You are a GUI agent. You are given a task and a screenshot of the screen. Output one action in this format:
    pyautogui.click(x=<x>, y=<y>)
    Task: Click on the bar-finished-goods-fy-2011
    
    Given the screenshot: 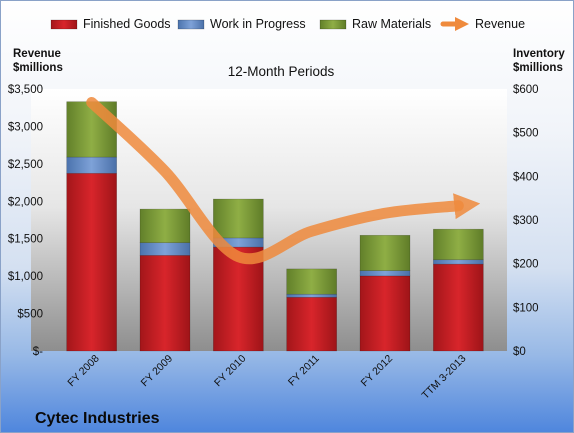 What is the action you would take?
    pyautogui.click(x=311, y=324)
    